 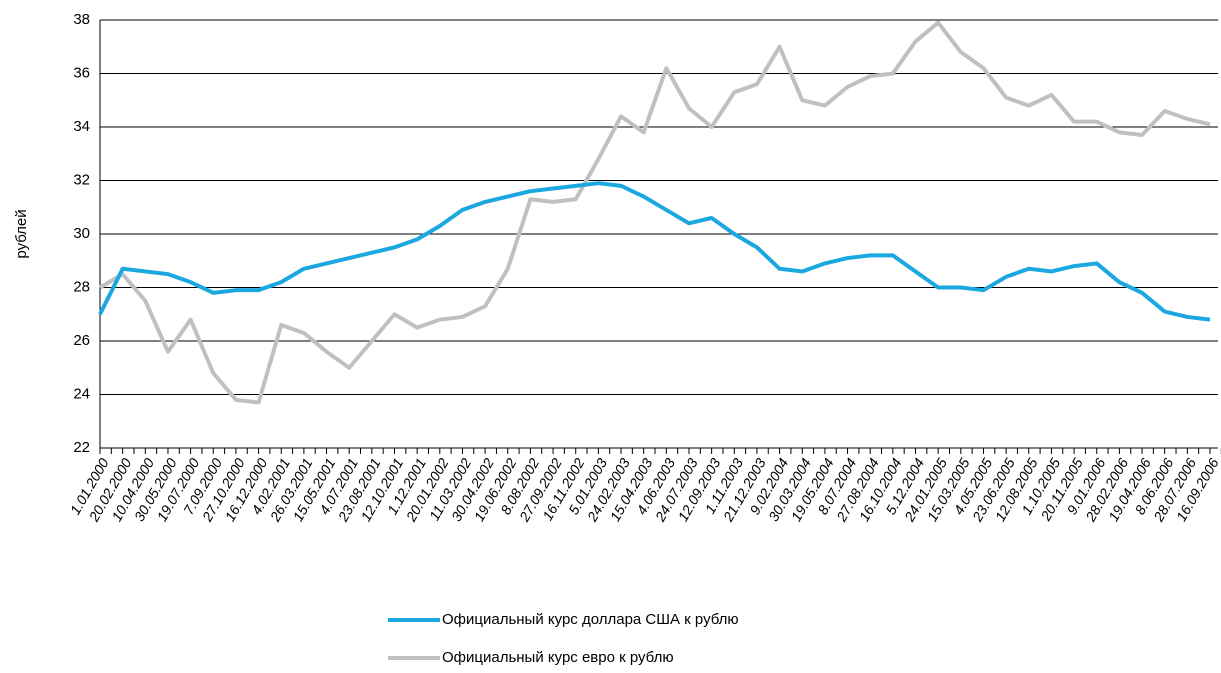 I want to click on y-tick-label: 36, so click(x=81, y=72).